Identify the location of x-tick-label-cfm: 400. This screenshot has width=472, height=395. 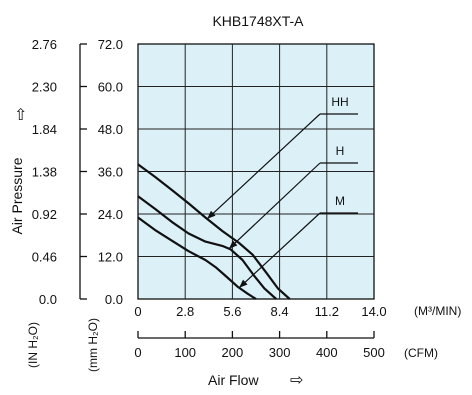
(327, 352).